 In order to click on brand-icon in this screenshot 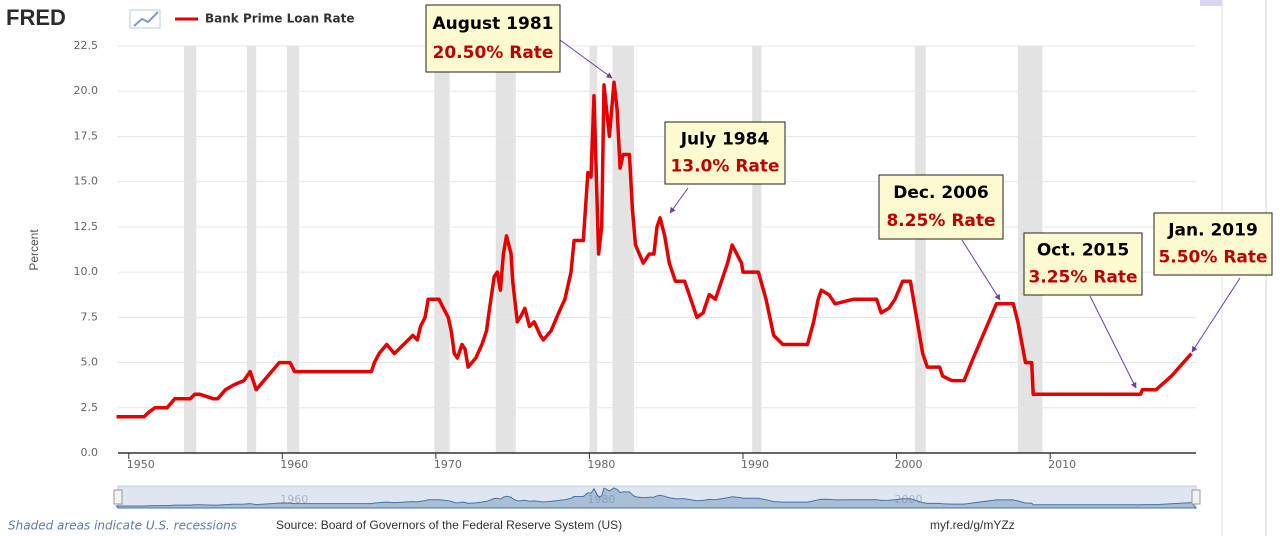, I will do `click(146, 19)`.